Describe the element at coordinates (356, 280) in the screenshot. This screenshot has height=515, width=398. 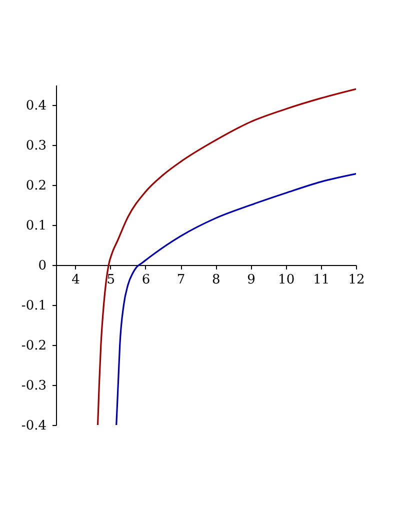
I see `x-tick-label: 12` at that location.